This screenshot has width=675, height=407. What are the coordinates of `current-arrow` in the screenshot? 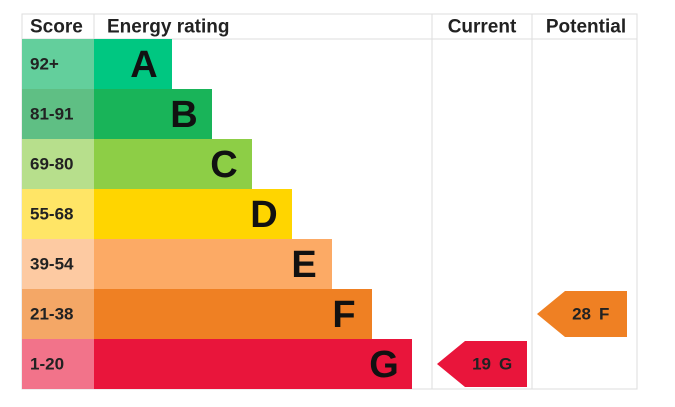 It's located at (482, 364).